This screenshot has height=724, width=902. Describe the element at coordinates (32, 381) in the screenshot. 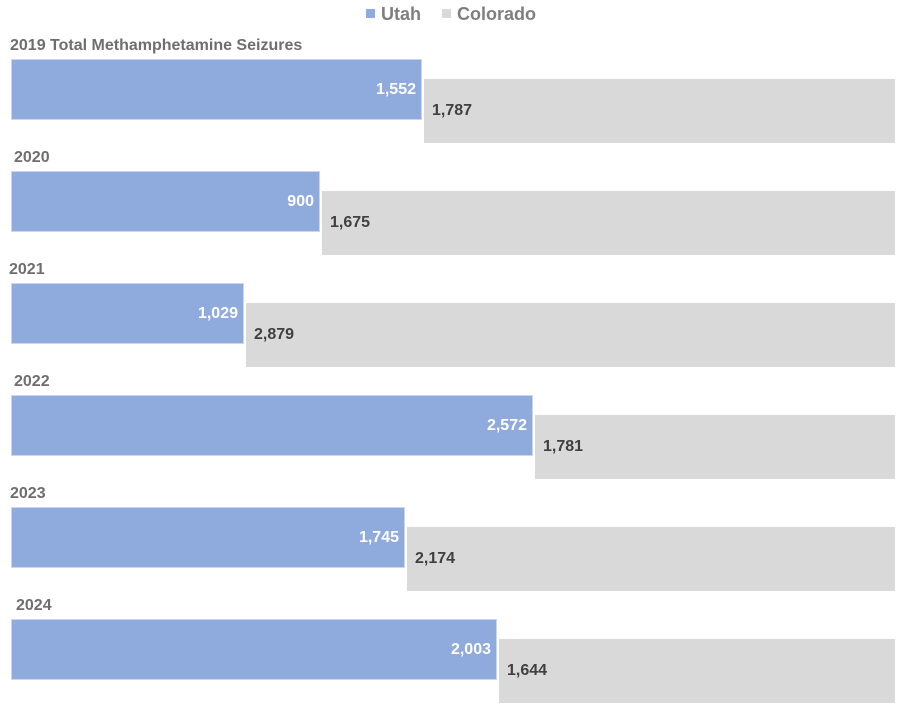

I see `category-label: 2022` at that location.